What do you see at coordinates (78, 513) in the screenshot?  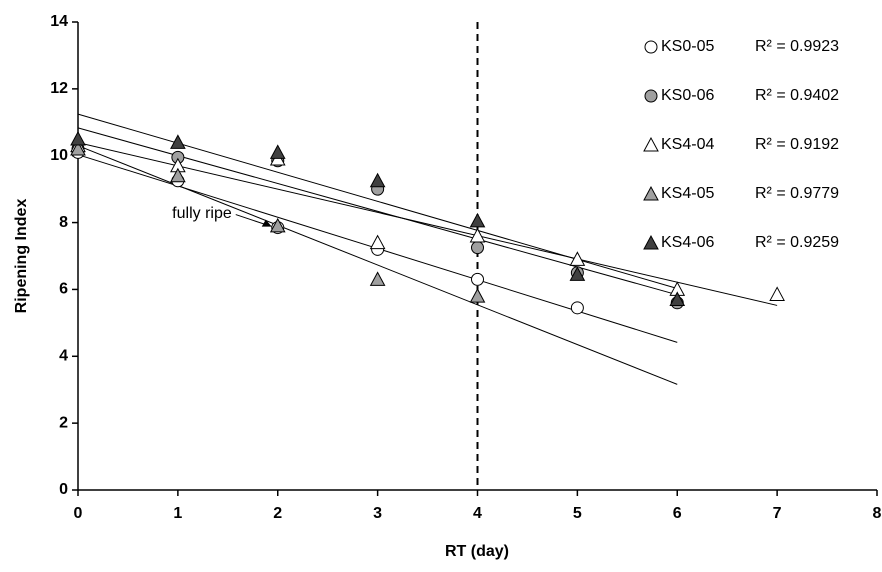 I see `x-tick-label: 0` at bounding box center [78, 513].